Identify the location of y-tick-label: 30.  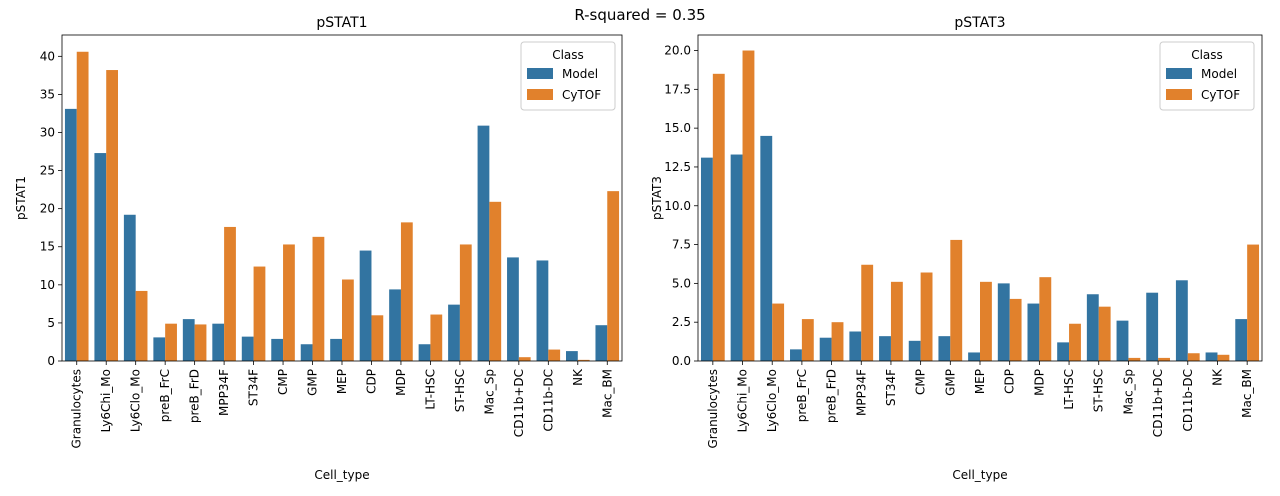
(47, 132).